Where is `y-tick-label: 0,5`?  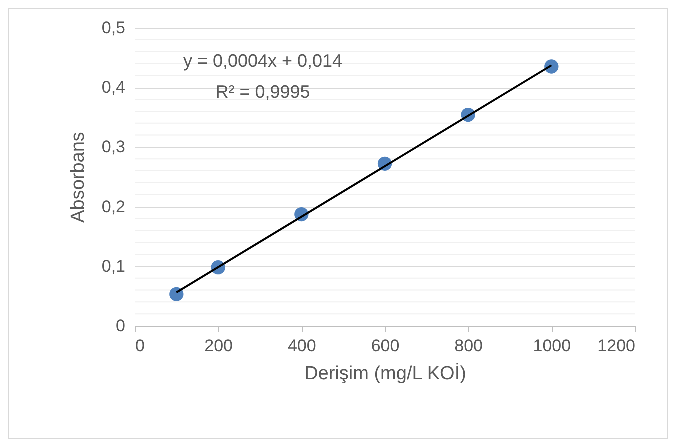
y-tick-label: 0,5 is located at coordinates (114, 28).